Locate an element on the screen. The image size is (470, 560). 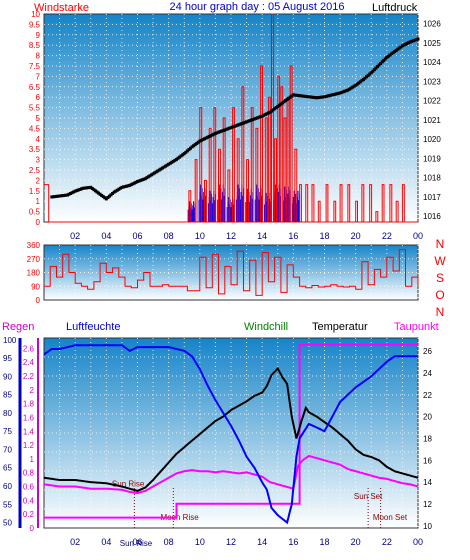
rain-tick-label: 2.2 is located at coordinates (29, 376).